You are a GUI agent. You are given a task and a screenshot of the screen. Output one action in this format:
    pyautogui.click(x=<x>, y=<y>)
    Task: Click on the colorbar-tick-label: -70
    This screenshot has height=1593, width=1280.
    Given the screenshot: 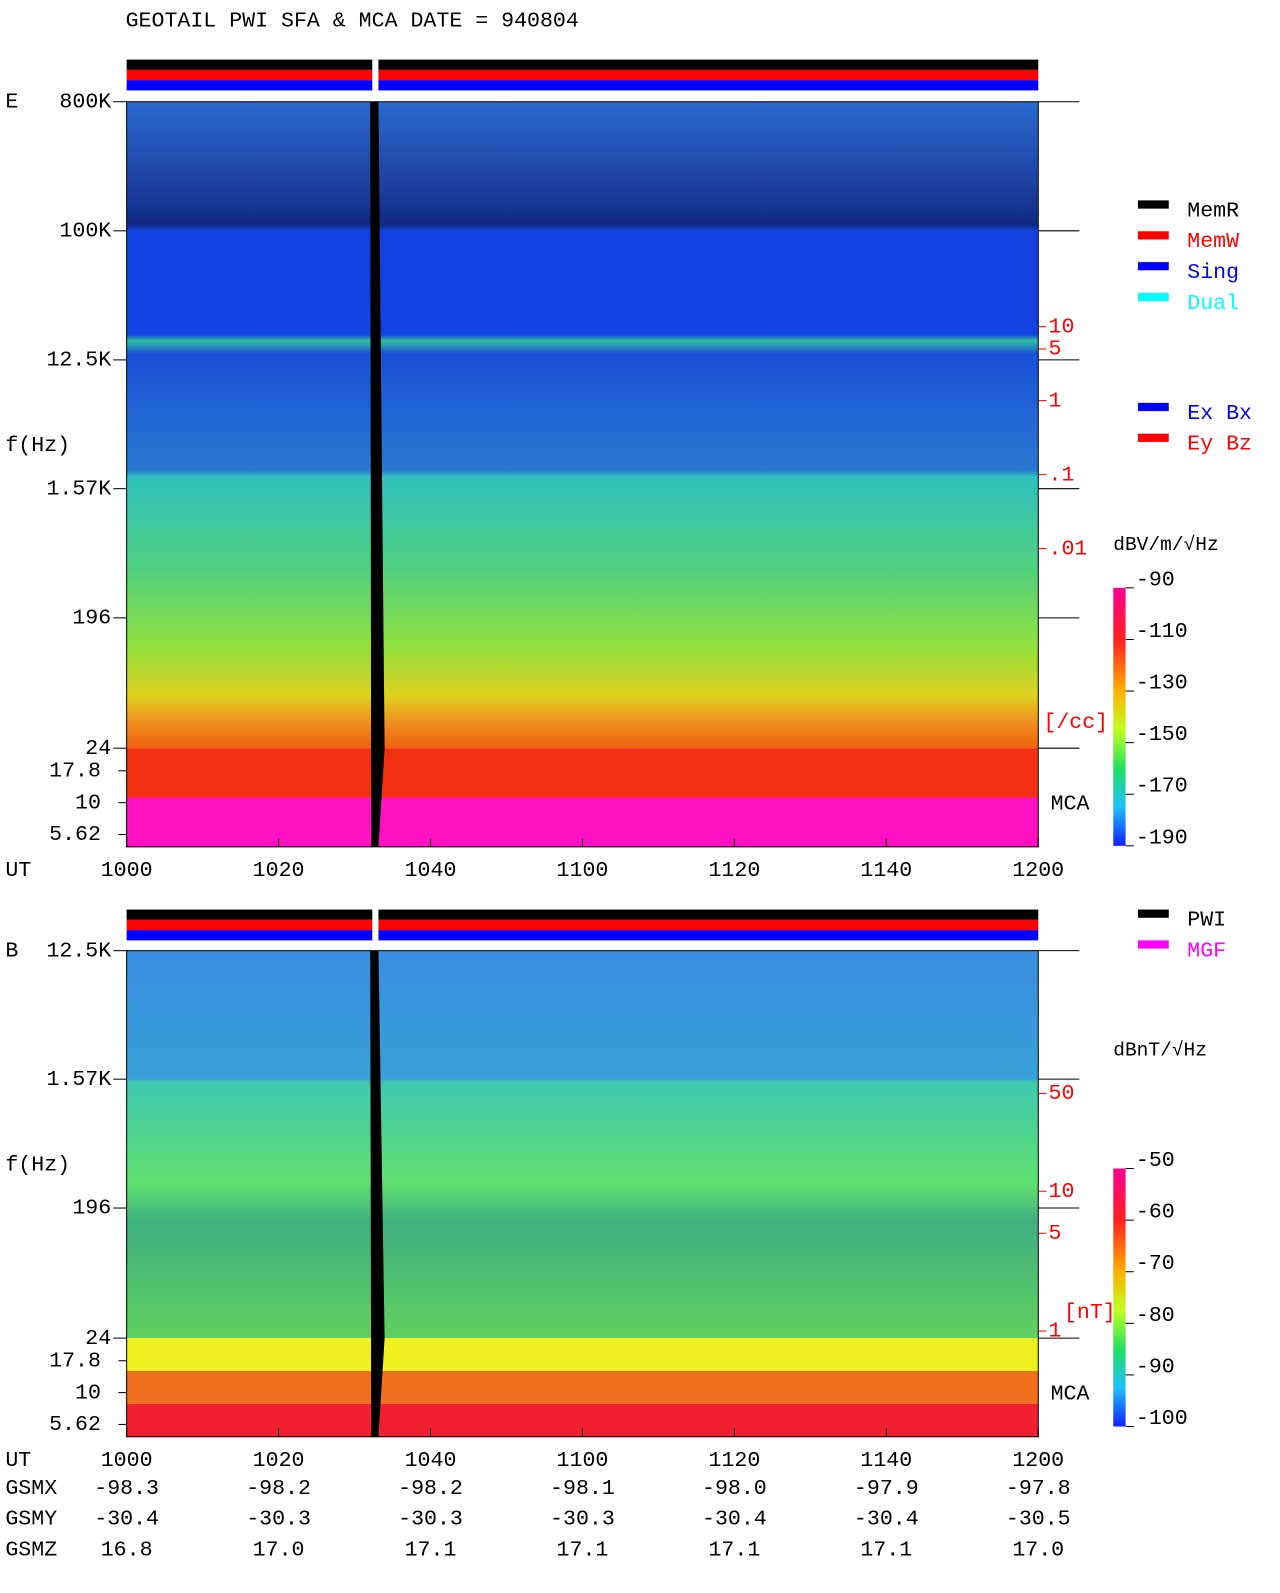 What is the action you would take?
    pyautogui.click(x=1155, y=1264)
    